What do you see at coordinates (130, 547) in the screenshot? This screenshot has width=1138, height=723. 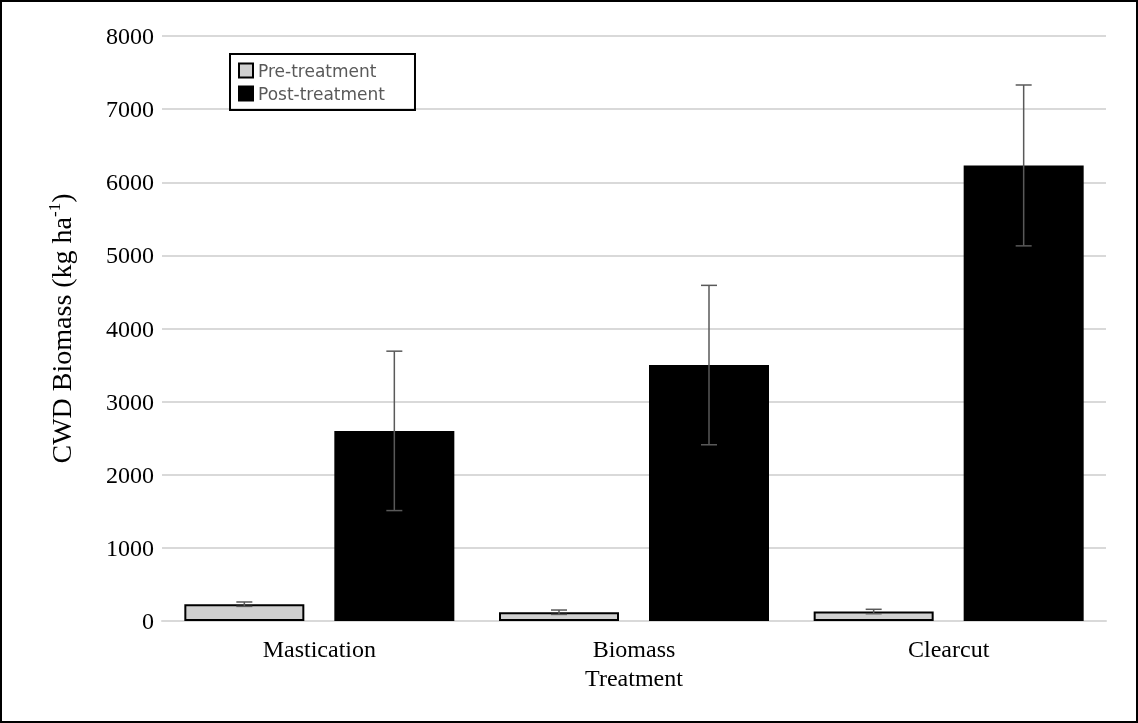 I see `y-tick-label: 1000` at bounding box center [130, 547].